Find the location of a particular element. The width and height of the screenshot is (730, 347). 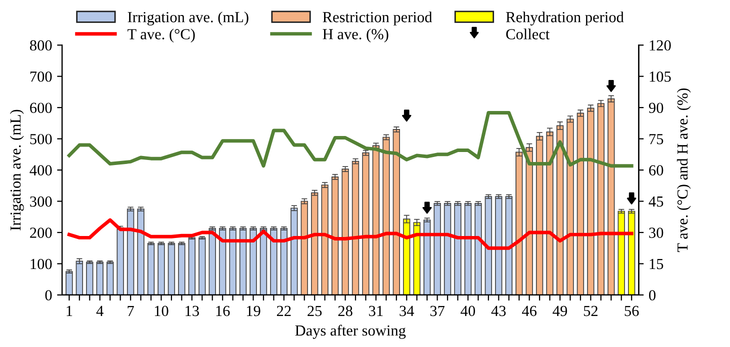

x-tick-label: 37 is located at coordinates (437, 311).